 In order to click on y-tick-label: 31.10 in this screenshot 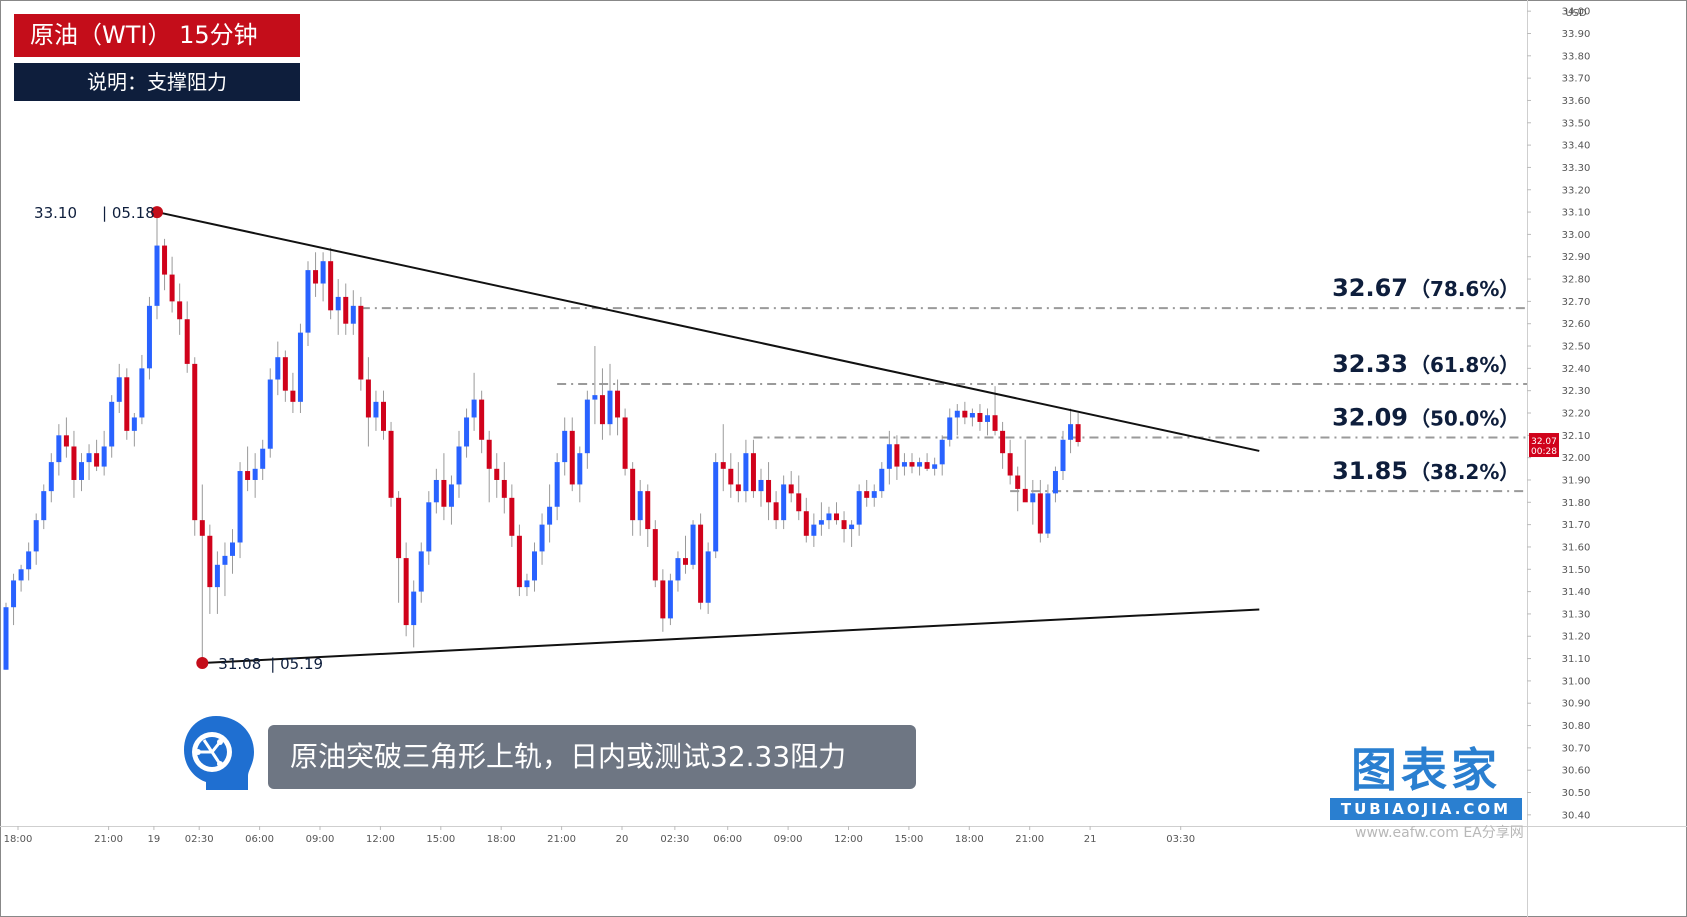, I will do `click(1576, 659)`.